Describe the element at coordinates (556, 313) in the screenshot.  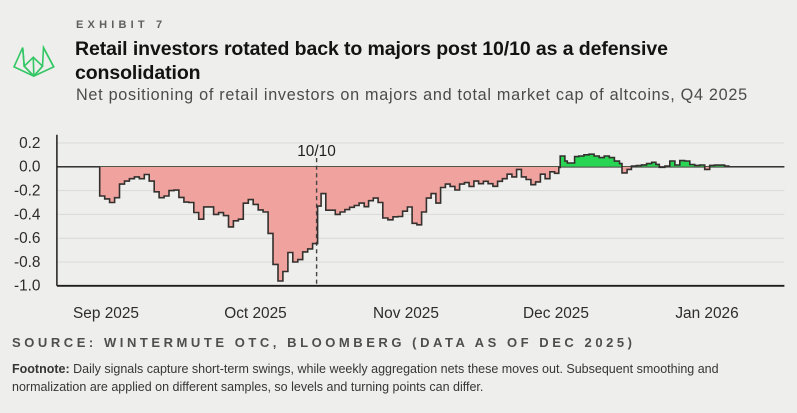
I see `svg-text: Dec 2025` at that location.